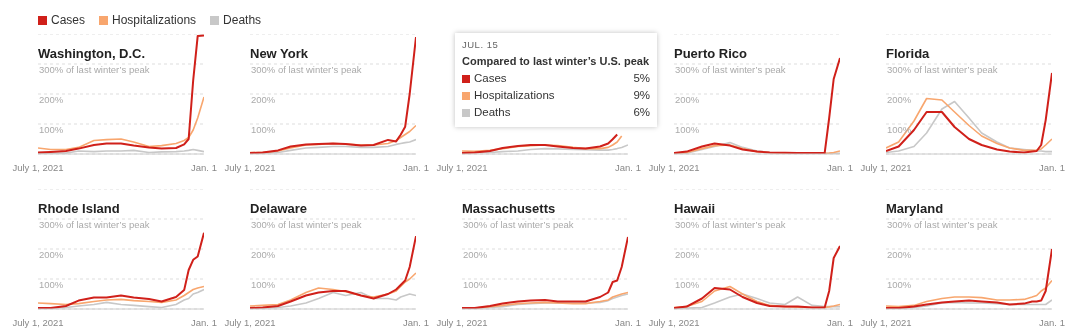 The height and width of the screenshot is (334, 1080). I want to click on text: Hawaii, so click(695, 208).